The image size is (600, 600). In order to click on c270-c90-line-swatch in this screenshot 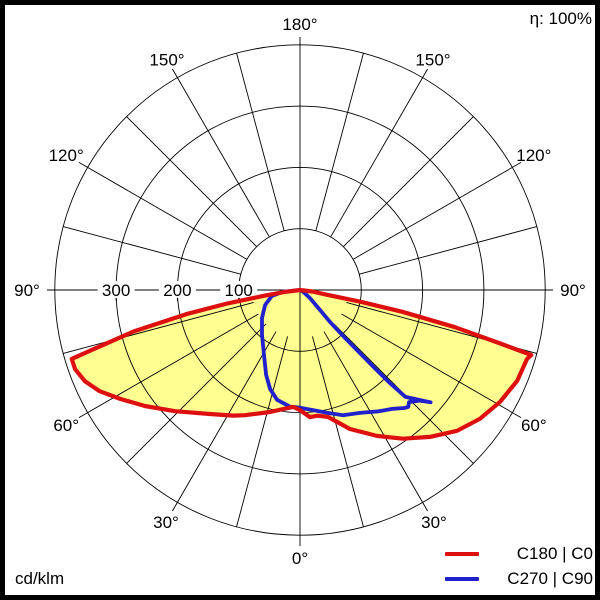, I will do `click(462, 578)`.